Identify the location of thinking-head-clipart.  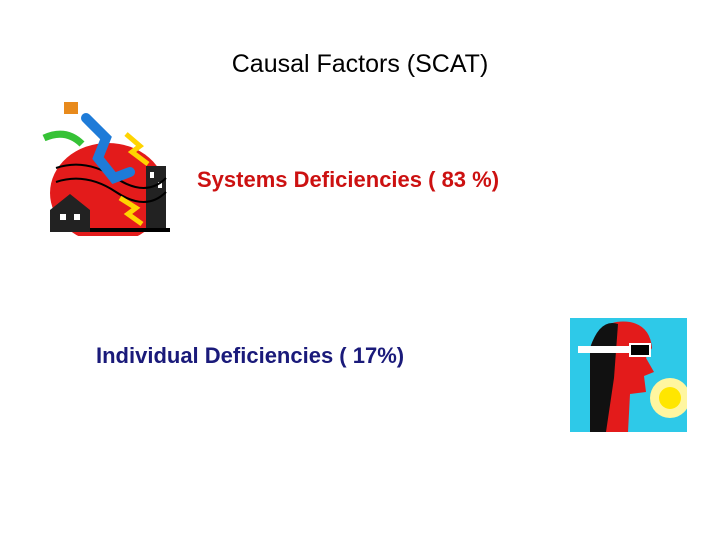
(628, 375).